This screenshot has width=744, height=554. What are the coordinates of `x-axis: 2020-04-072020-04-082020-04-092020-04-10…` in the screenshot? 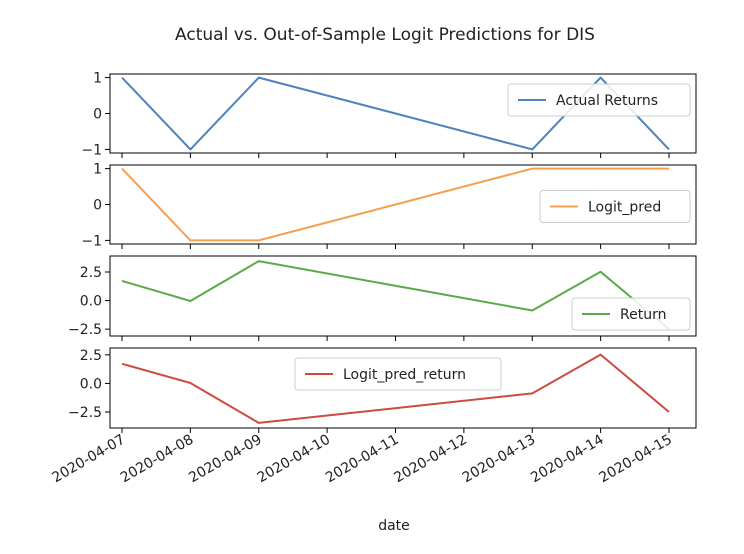 It's located at (362, 459).